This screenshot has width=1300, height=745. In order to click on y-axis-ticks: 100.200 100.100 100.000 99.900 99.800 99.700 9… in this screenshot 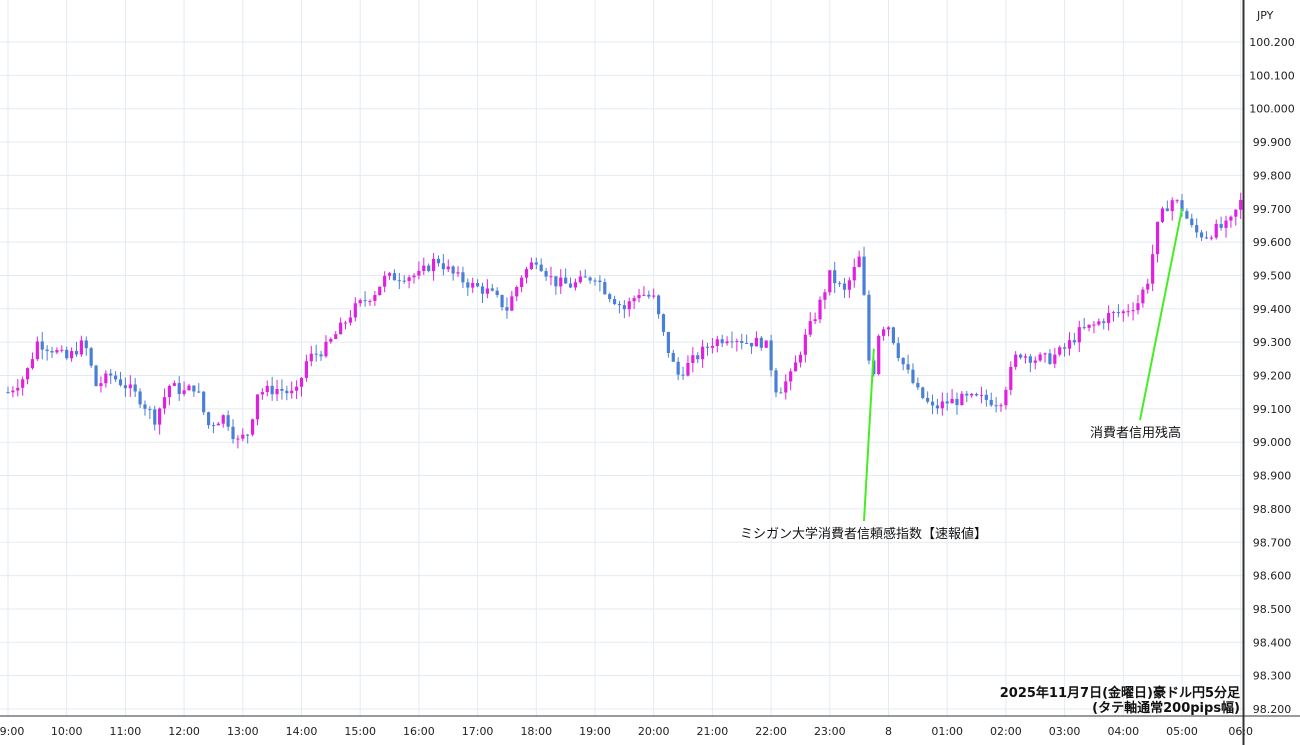, I will do `click(1272, 376)`.